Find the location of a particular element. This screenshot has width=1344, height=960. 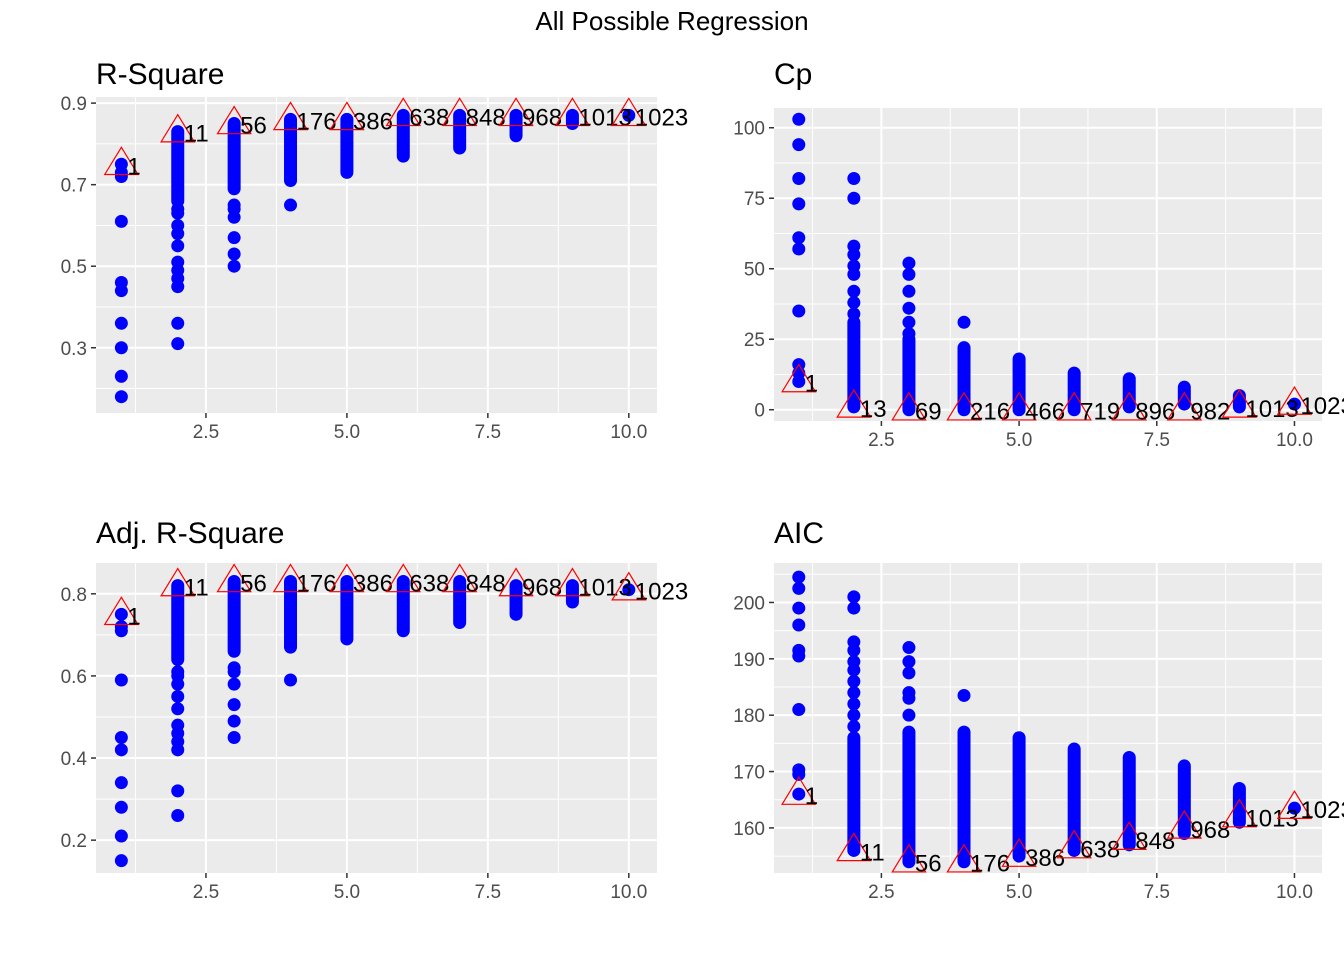

plot-background is located at coordinates (1048, 264).